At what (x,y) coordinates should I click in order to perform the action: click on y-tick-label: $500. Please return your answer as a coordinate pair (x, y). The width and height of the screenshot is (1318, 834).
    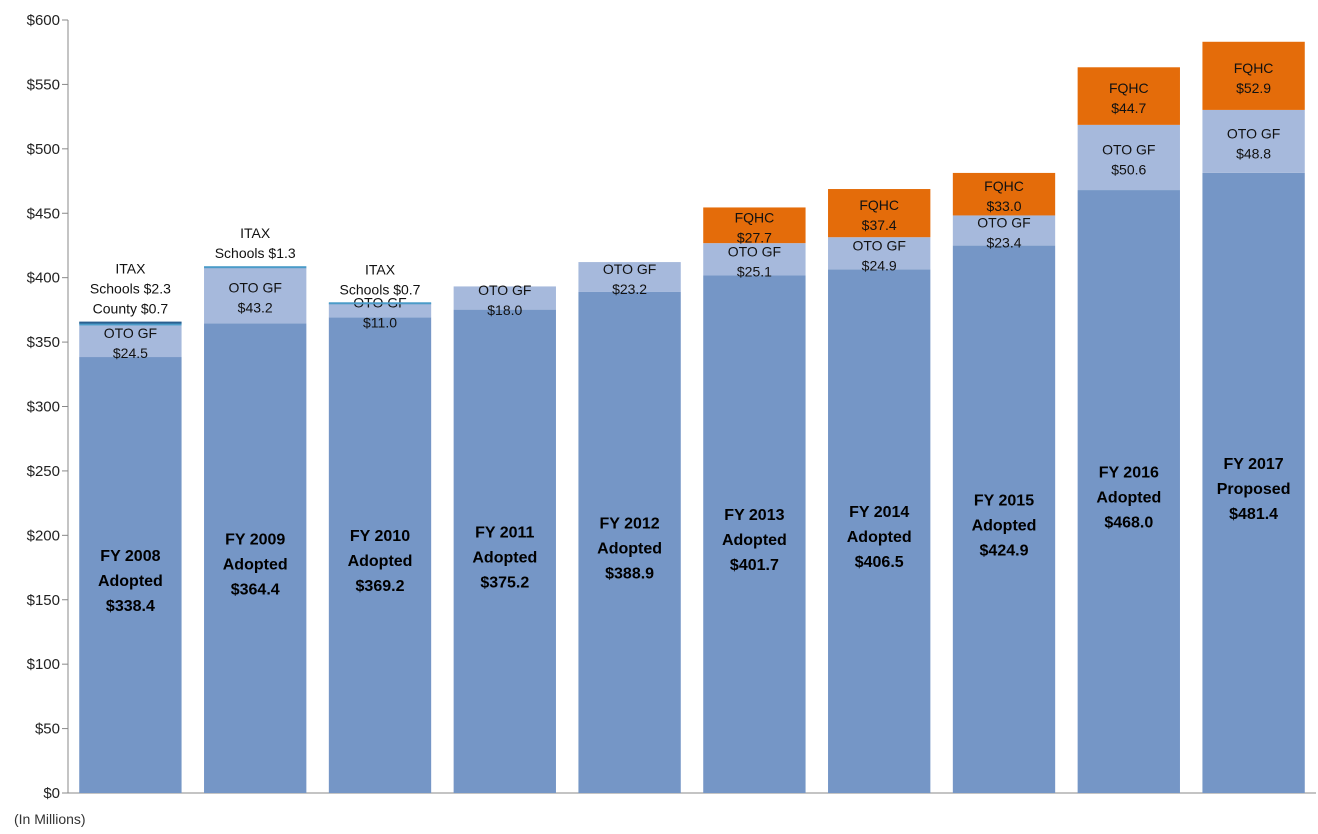
    Looking at the image, I should click on (43, 149).